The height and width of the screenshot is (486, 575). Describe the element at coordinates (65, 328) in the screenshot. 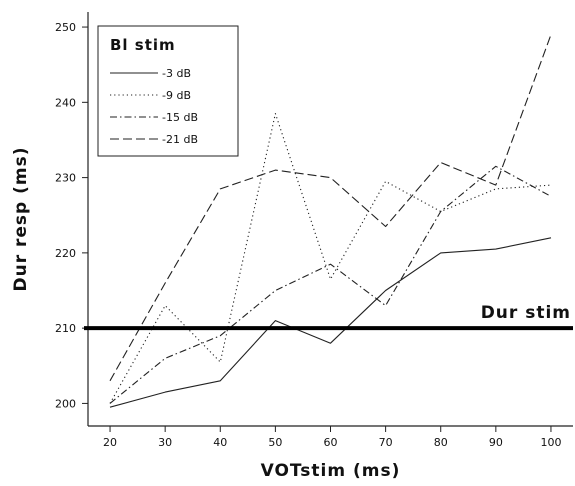

I see `y-tick-label: 210` at that location.